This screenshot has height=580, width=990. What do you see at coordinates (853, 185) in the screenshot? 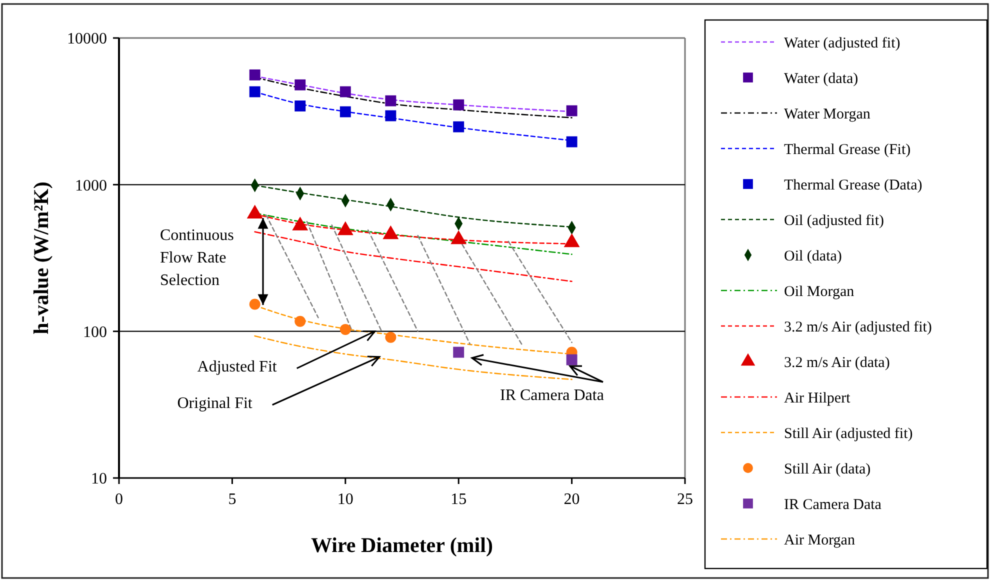
I see `legend-label: Thermal Grease (Data)` at bounding box center [853, 185].